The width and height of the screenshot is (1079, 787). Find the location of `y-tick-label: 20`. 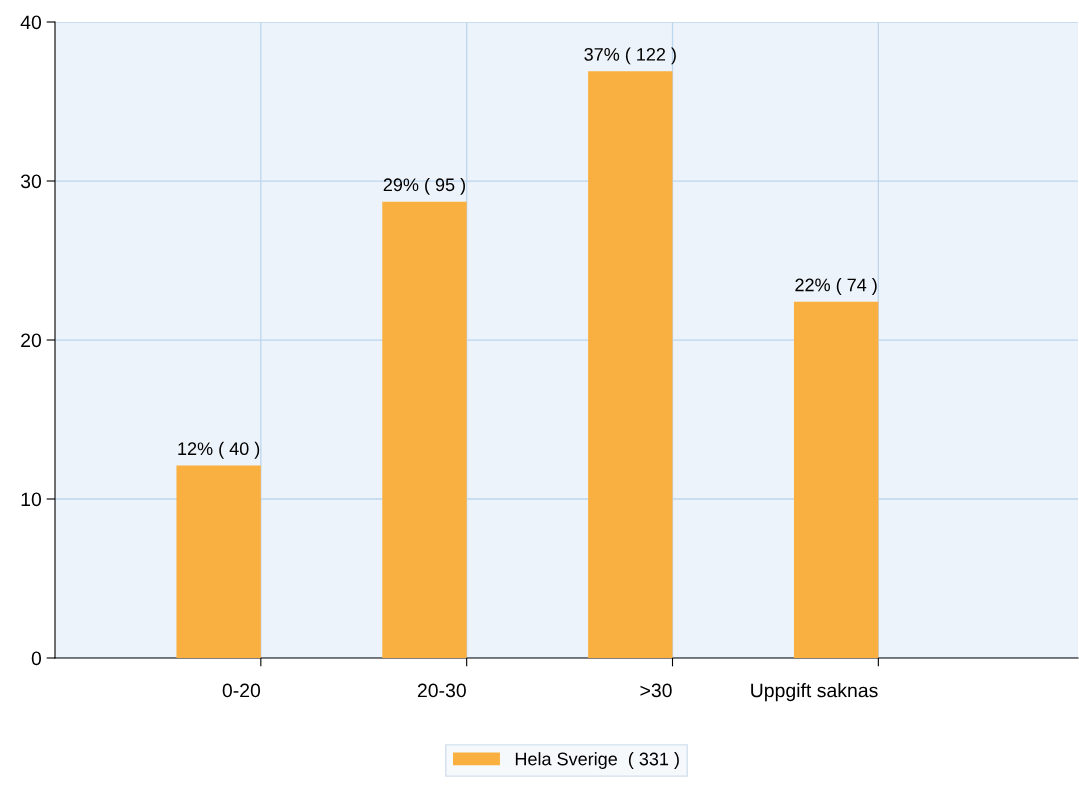

y-tick-label: 20 is located at coordinates (31, 340).